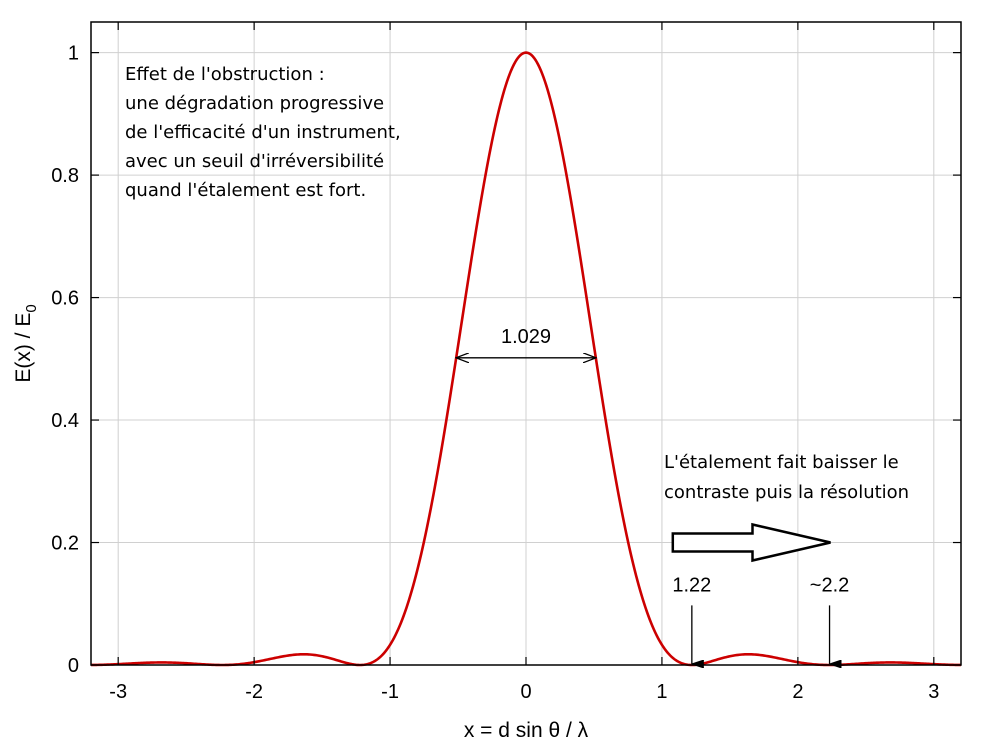 The height and width of the screenshot is (750, 1000). Describe the element at coordinates (65, 299) in the screenshot. I see `y-tick-label: 0.6` at that location.